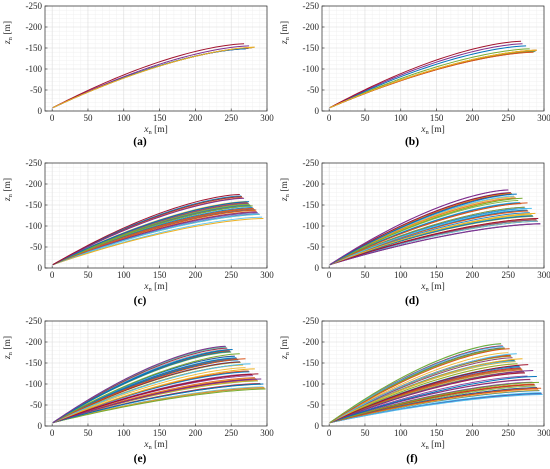 The height and width of the screenshot is (469, 550). Describe the element at coordinates (412, 459) in the screenshot. I see `panel-caption: (f)` at that location.